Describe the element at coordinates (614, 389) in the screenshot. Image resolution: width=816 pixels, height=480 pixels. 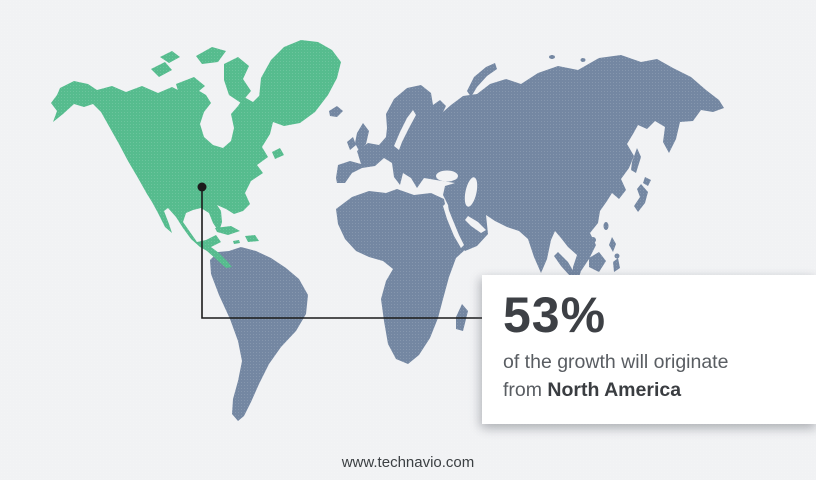
I see `description-region-name: North America` at that location.